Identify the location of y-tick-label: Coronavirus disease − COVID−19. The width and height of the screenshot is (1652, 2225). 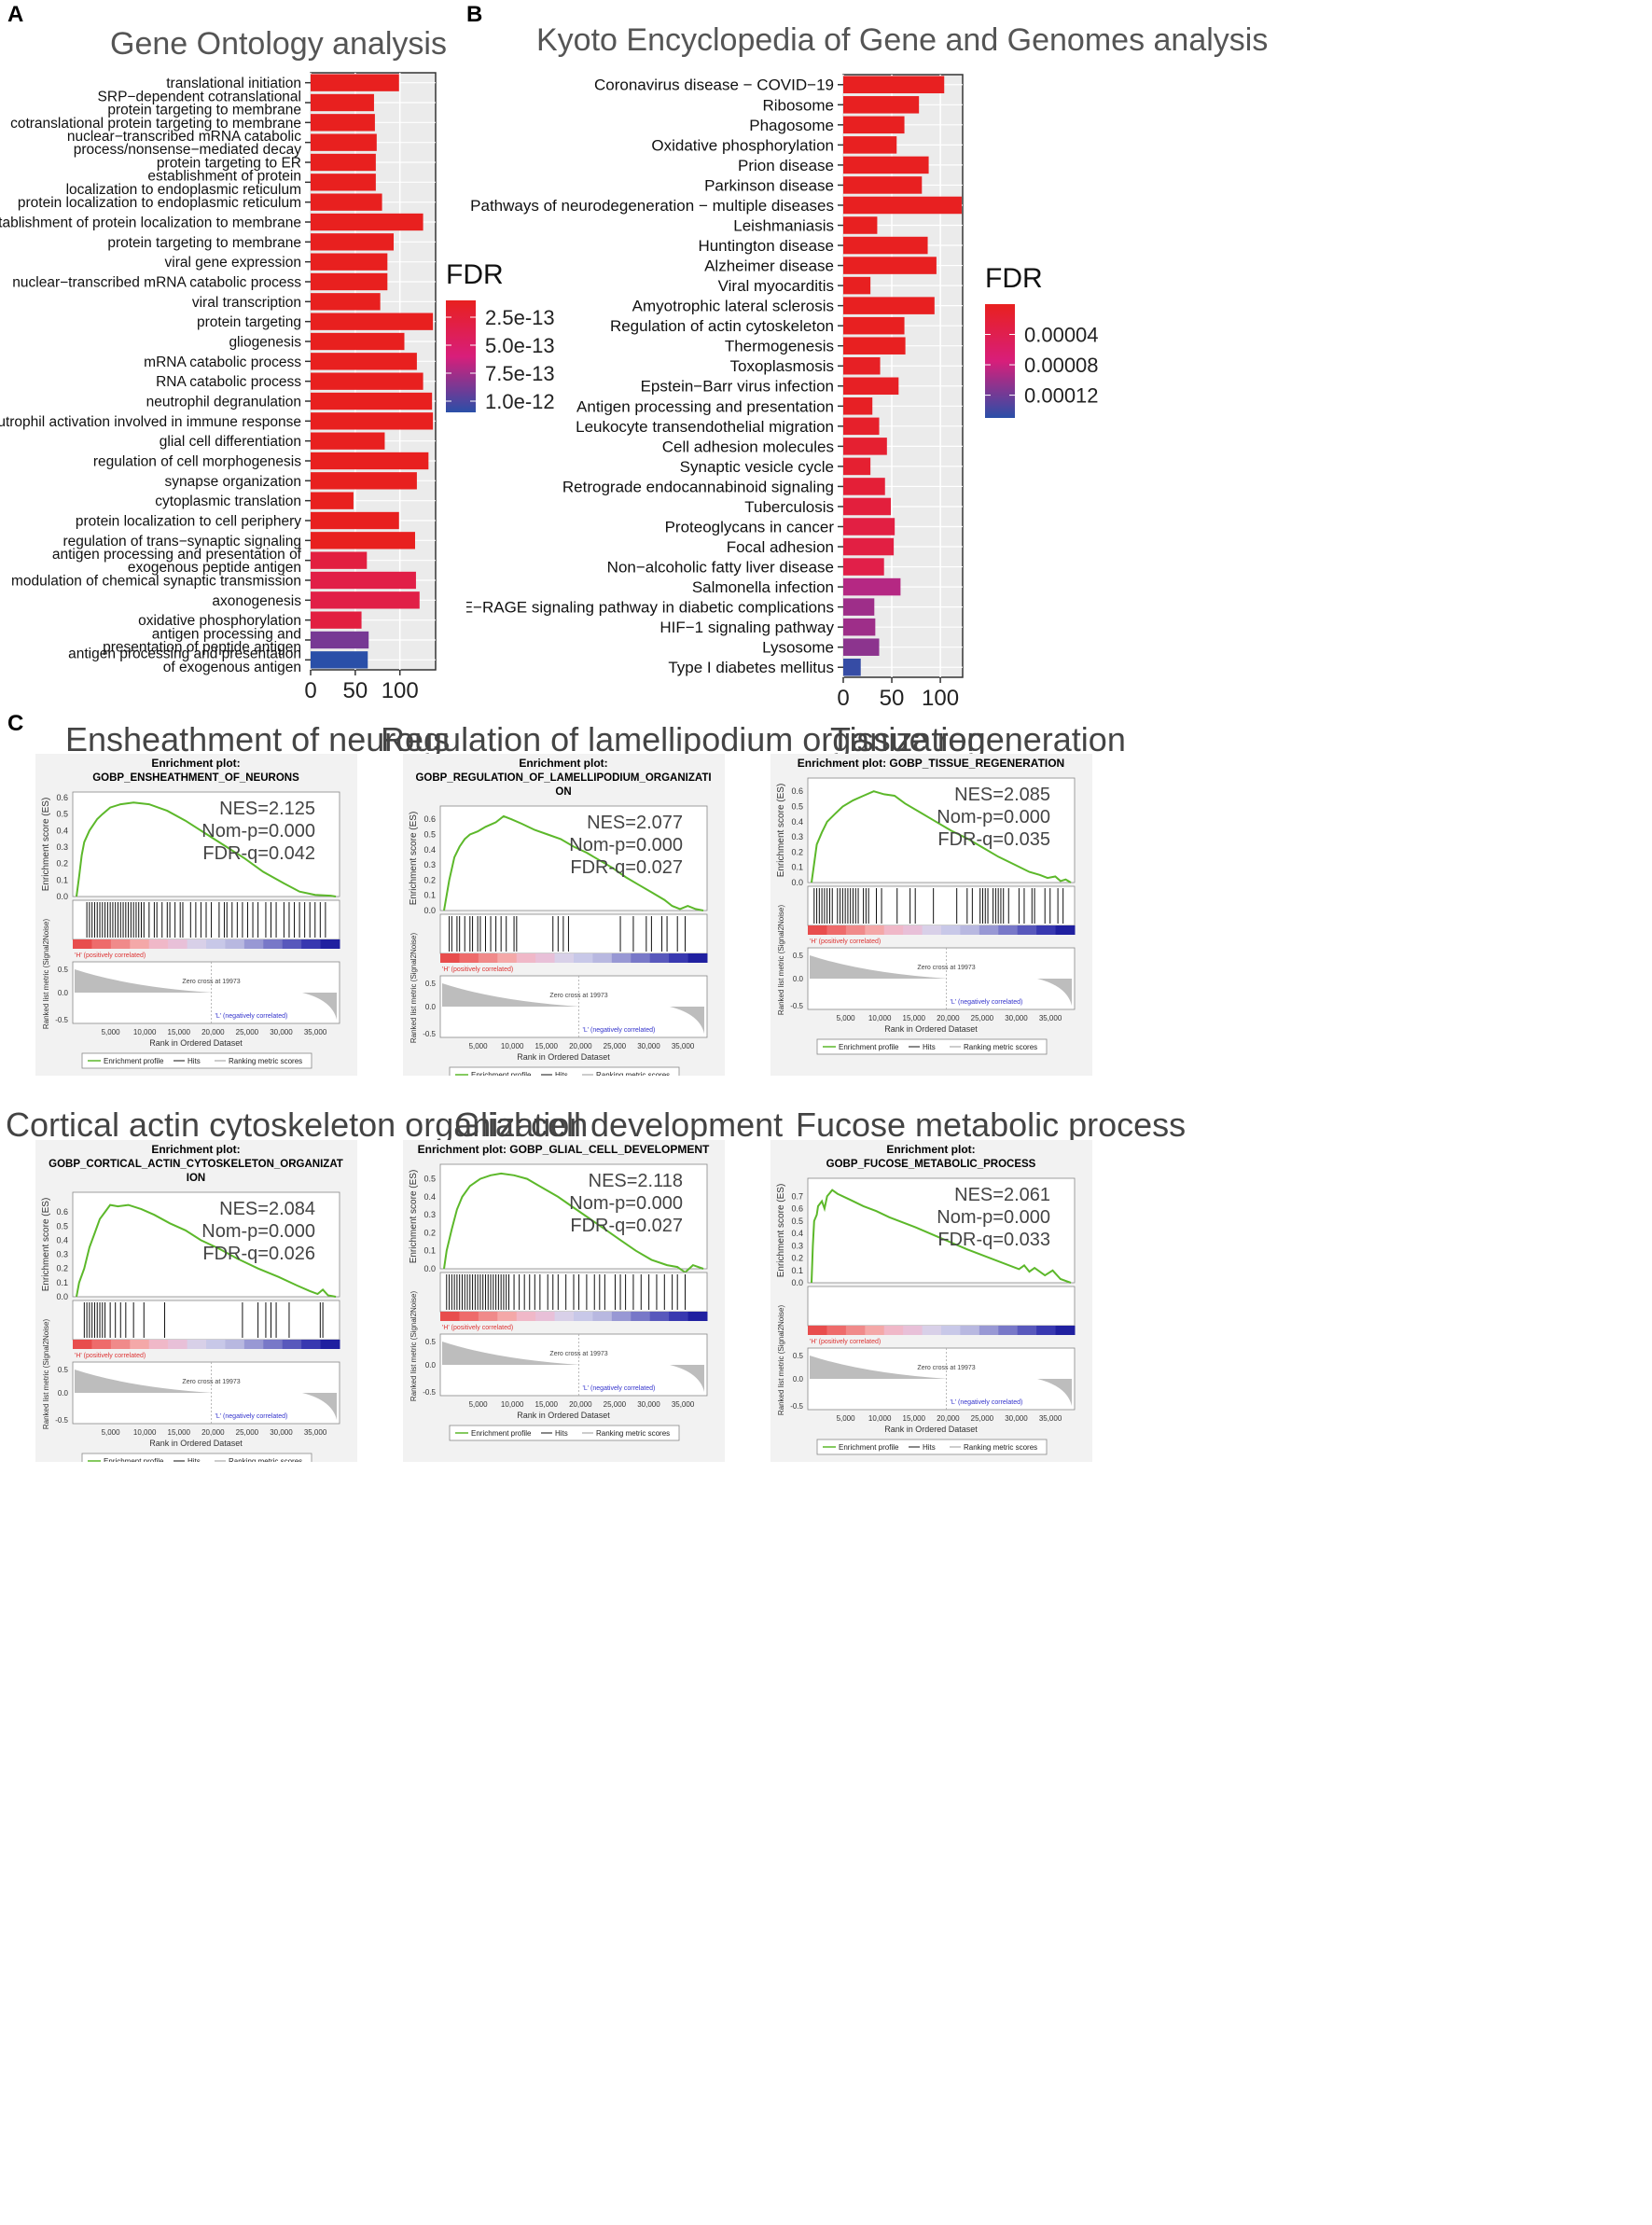
(714, 85).